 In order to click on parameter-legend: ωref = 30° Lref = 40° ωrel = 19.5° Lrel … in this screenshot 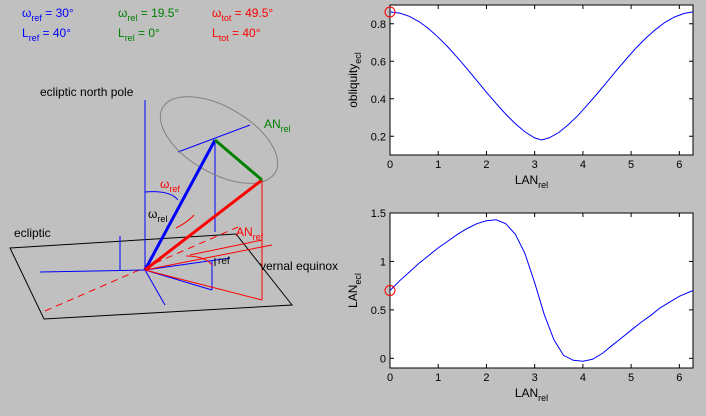, I will do `click(147, 24)`.